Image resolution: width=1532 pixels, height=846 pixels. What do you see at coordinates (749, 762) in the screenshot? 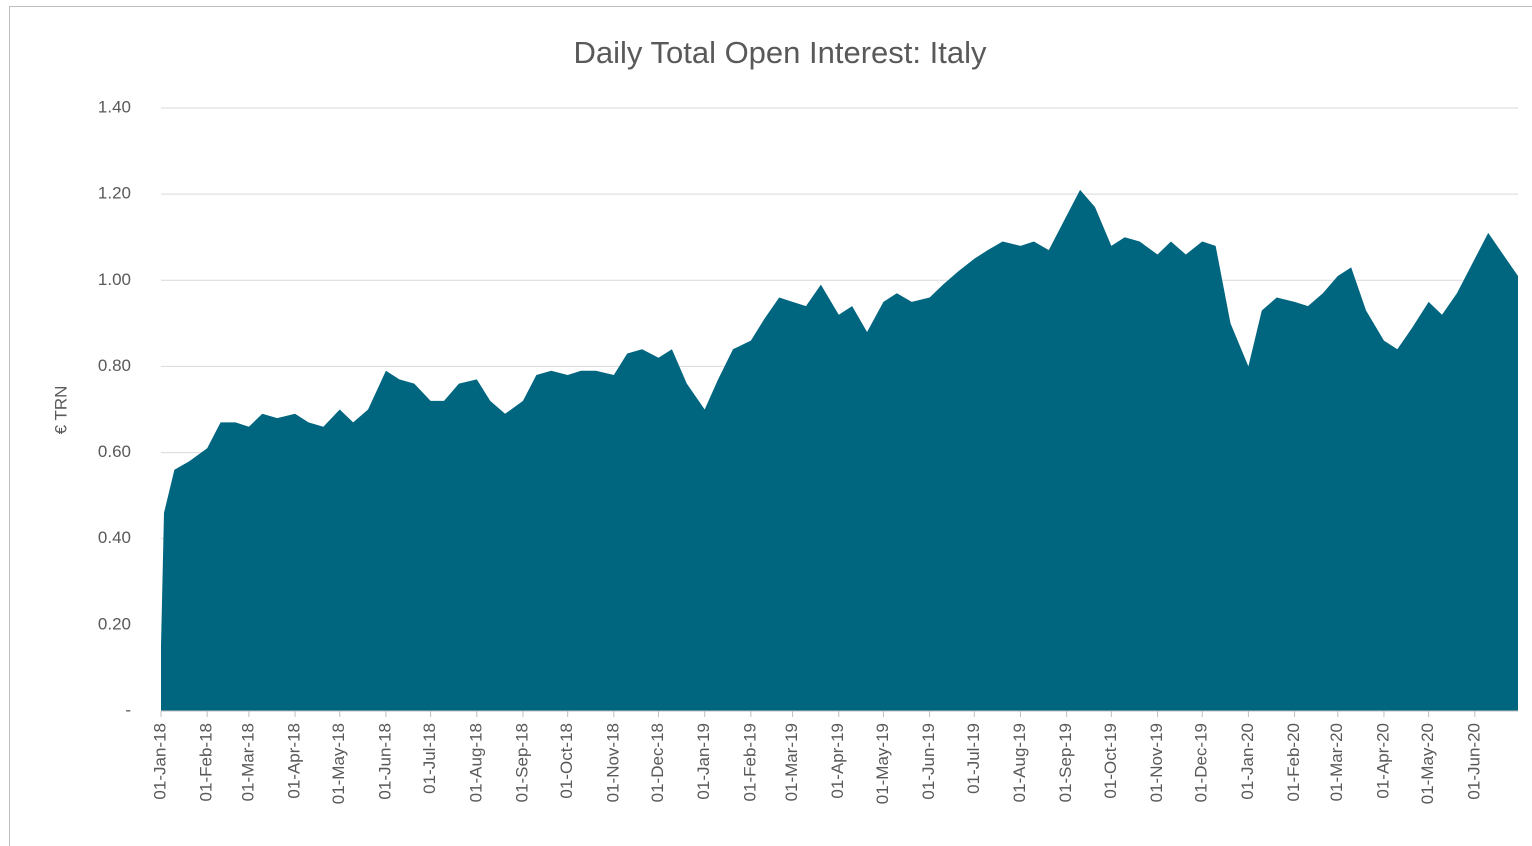
I see `x-tick-label: 01-Feb-19` at bounding box center [749, 762].